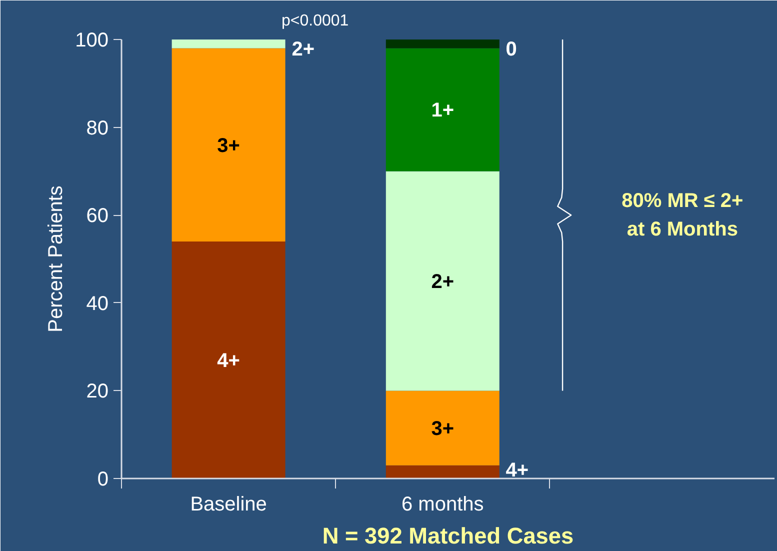  I want to click on x-axis-title: N = 392 Matched Cases, so click(448, 535).